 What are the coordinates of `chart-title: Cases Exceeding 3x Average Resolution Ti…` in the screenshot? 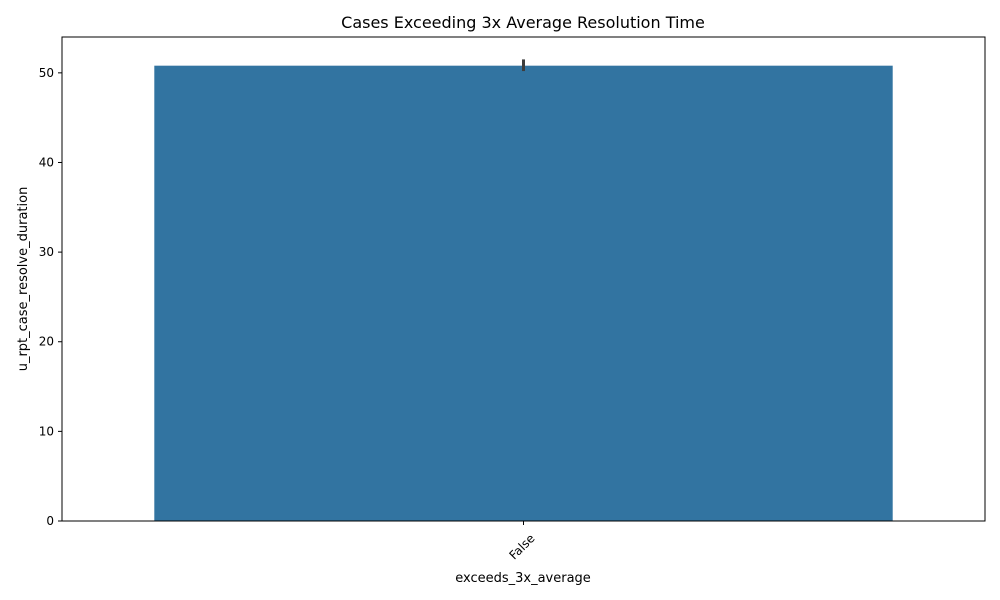 It's located at (523, 22).